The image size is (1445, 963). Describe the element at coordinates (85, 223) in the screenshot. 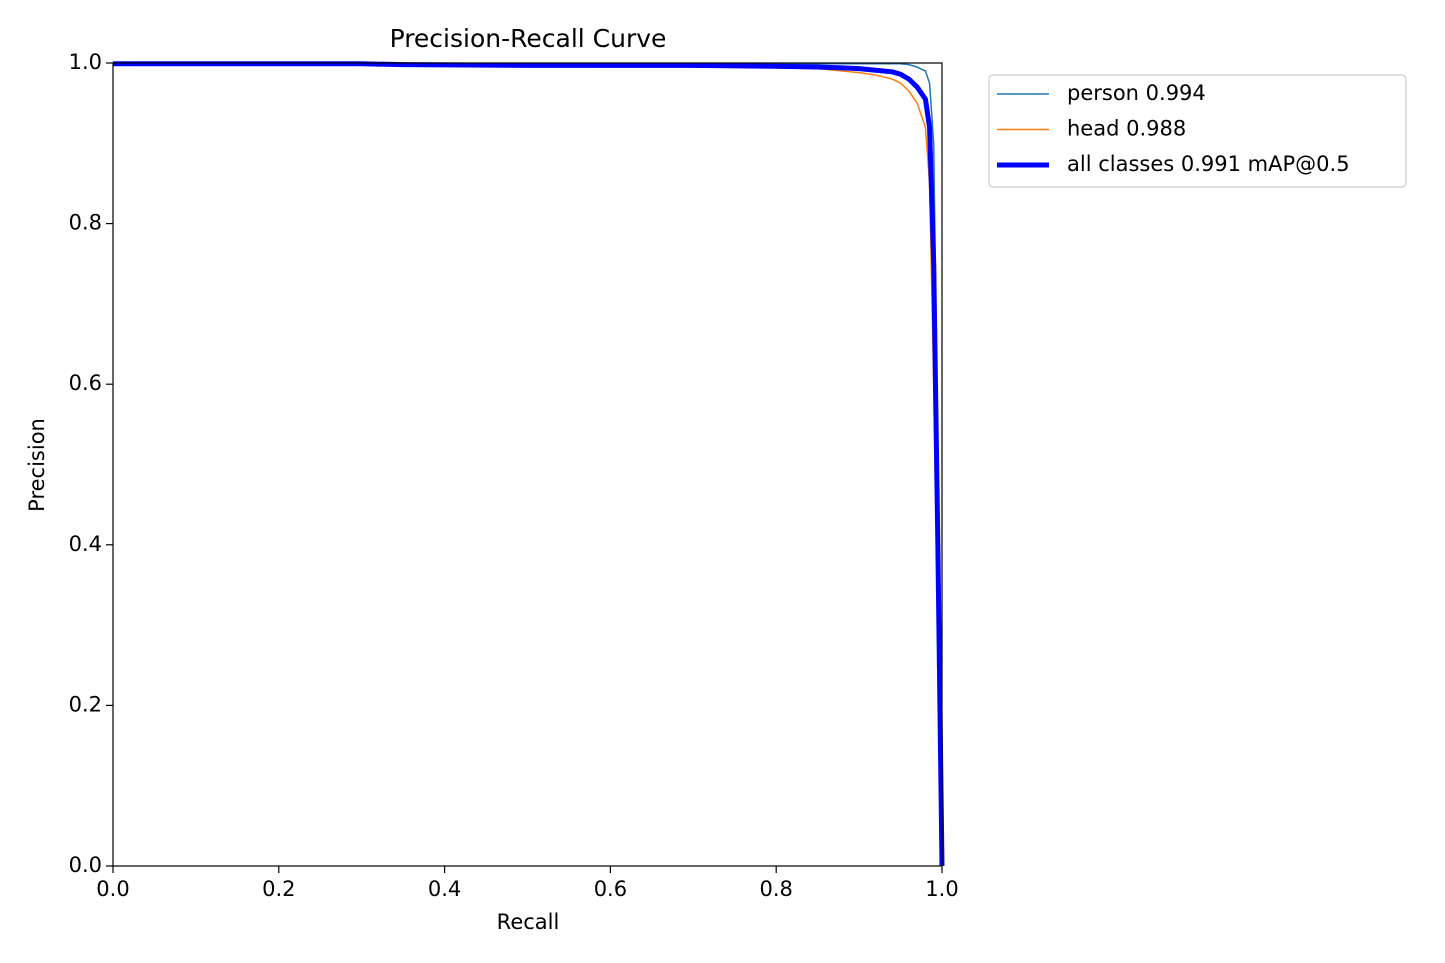

I see `y-tick-label: 0.8` at that location.